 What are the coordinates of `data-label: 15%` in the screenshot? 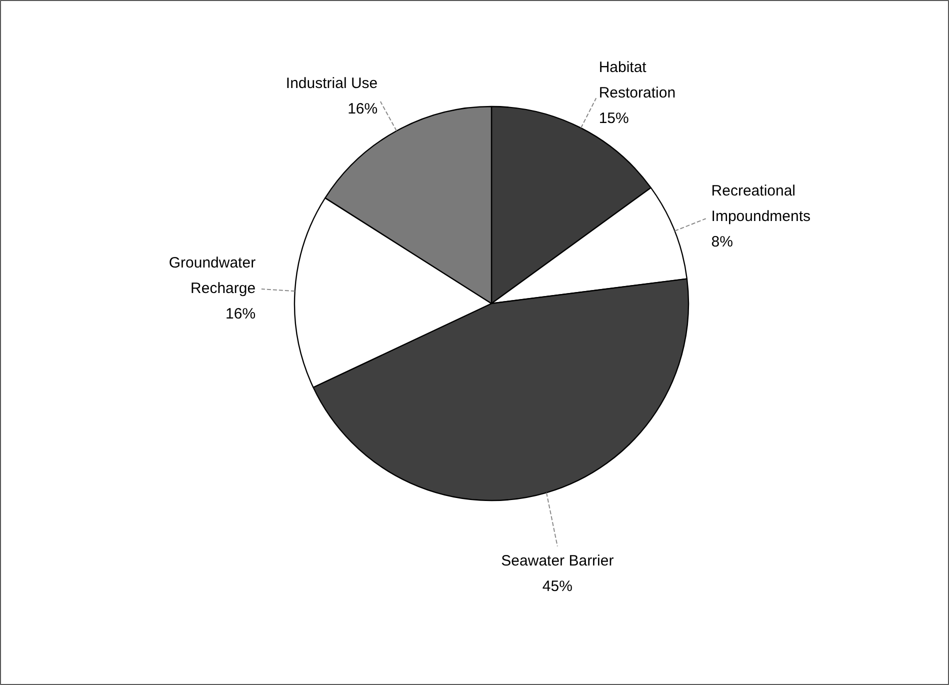 It's located at (613, 118).